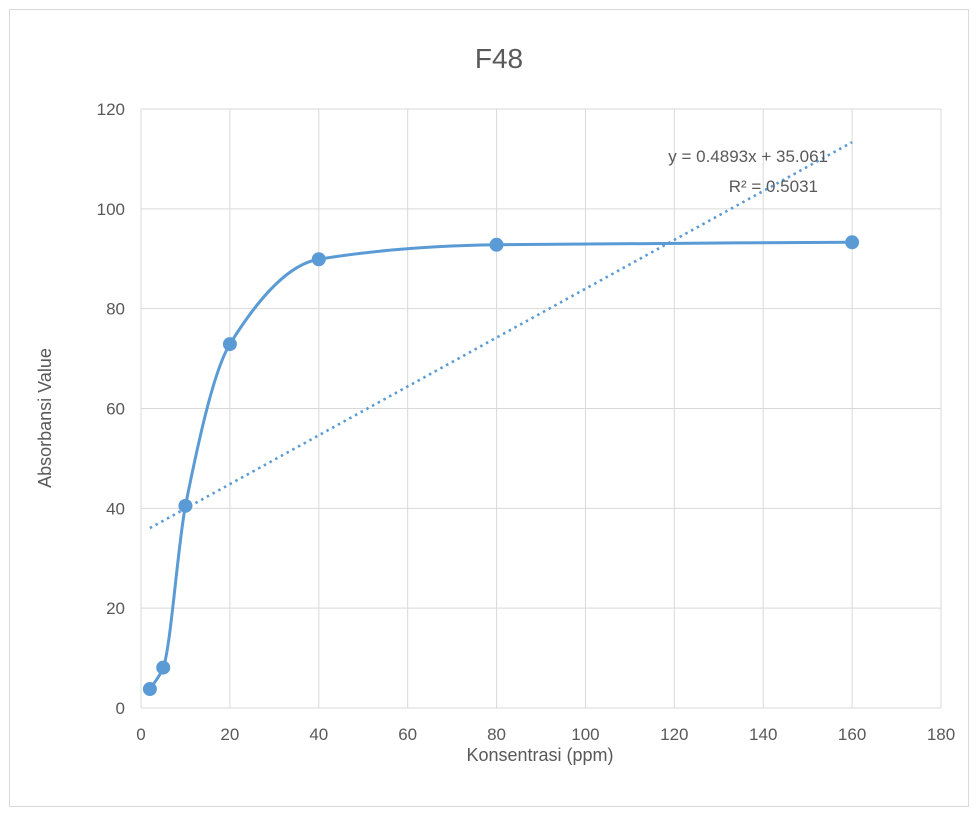 Image resolution: width=978 pixels, height=816 pixels. I want to click on chart-title: F48, so click(499, 58).